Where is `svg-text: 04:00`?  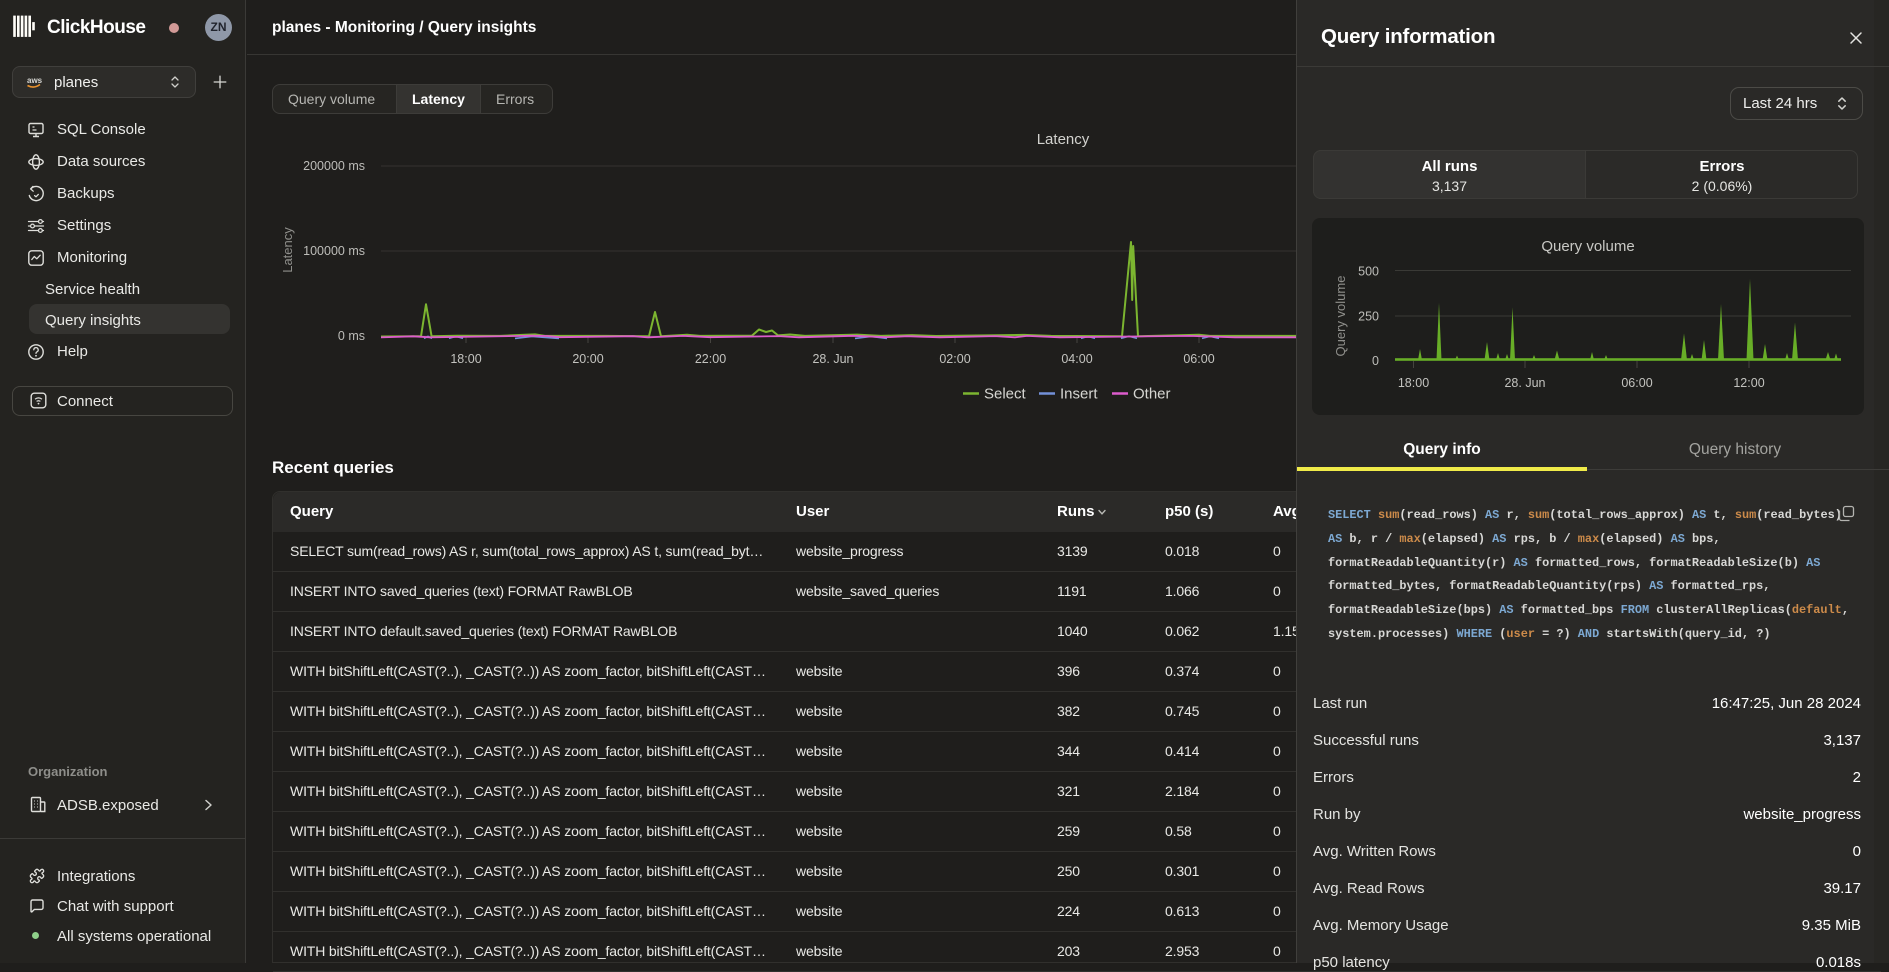 svg-text: 04:00 is located at coordinates (1076, 359).